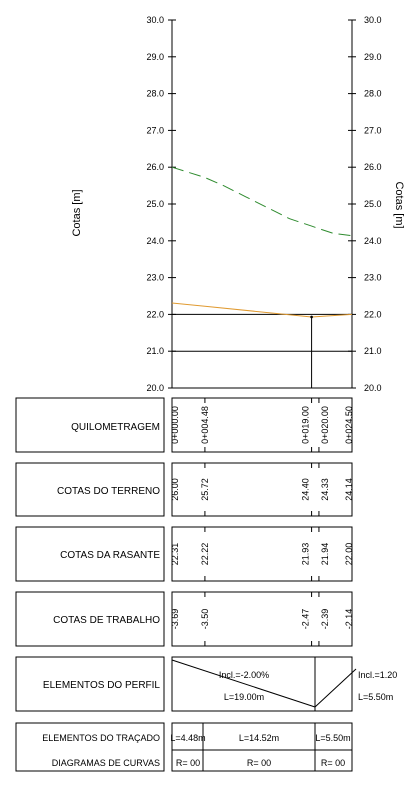  Describe the element at coordinates (259, 738) in the screenshot. I see `tracado-segment-2: L=14.52m` at that location.